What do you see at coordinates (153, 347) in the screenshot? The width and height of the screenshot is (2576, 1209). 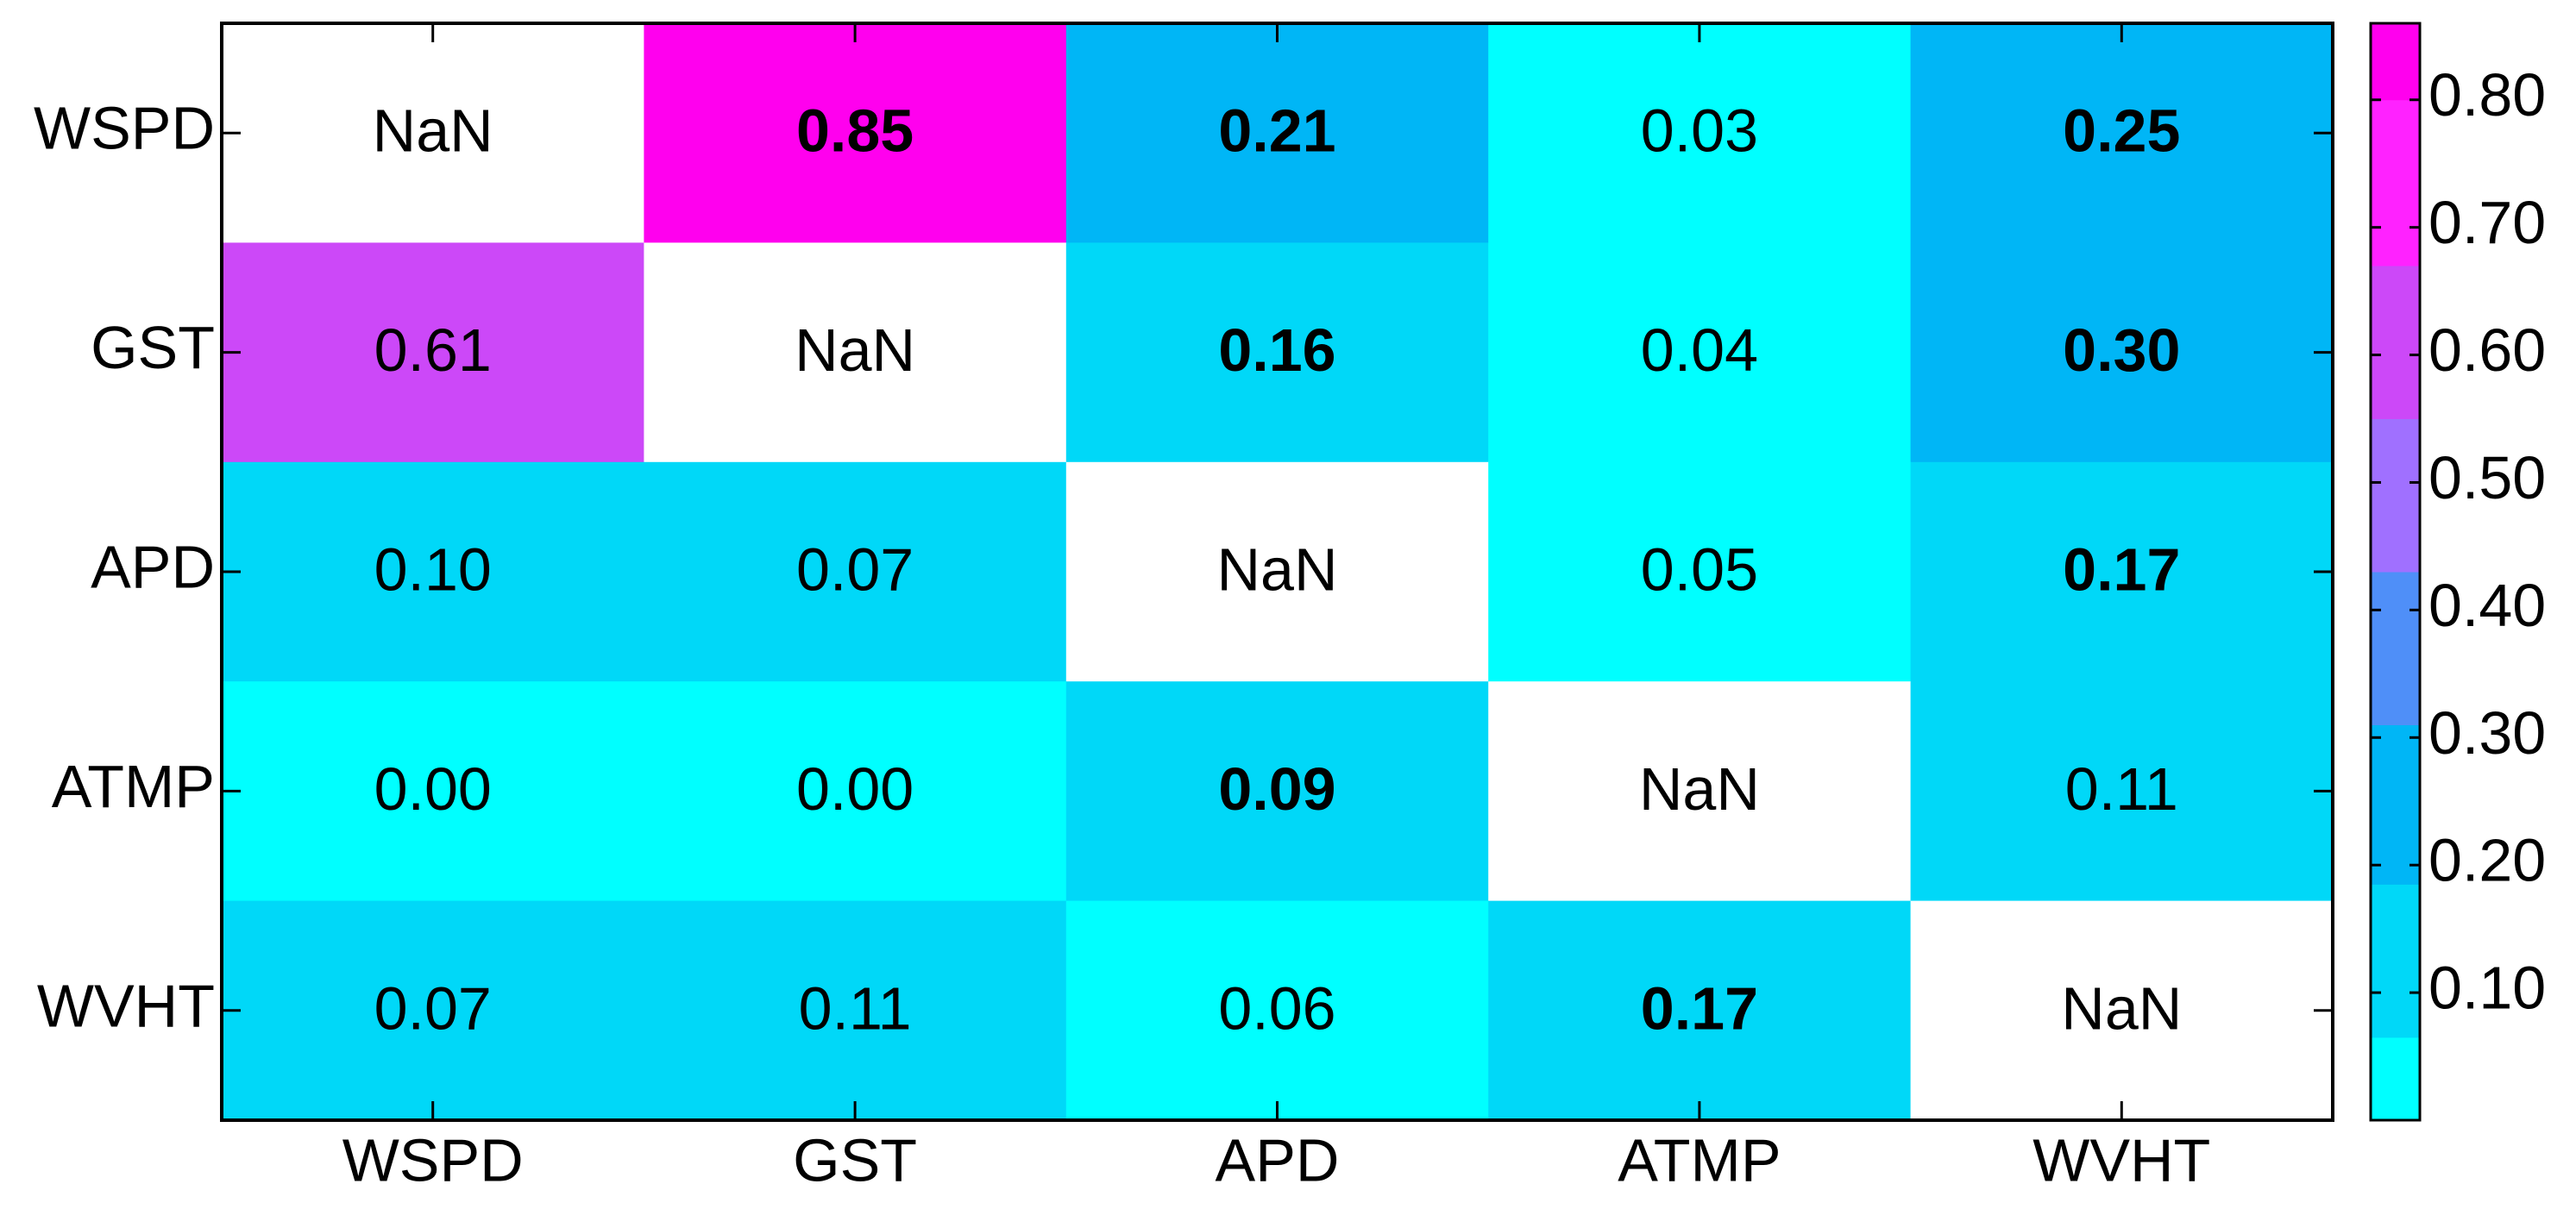 I see `y-tick-label: GST` at bounding box center [153, 347].